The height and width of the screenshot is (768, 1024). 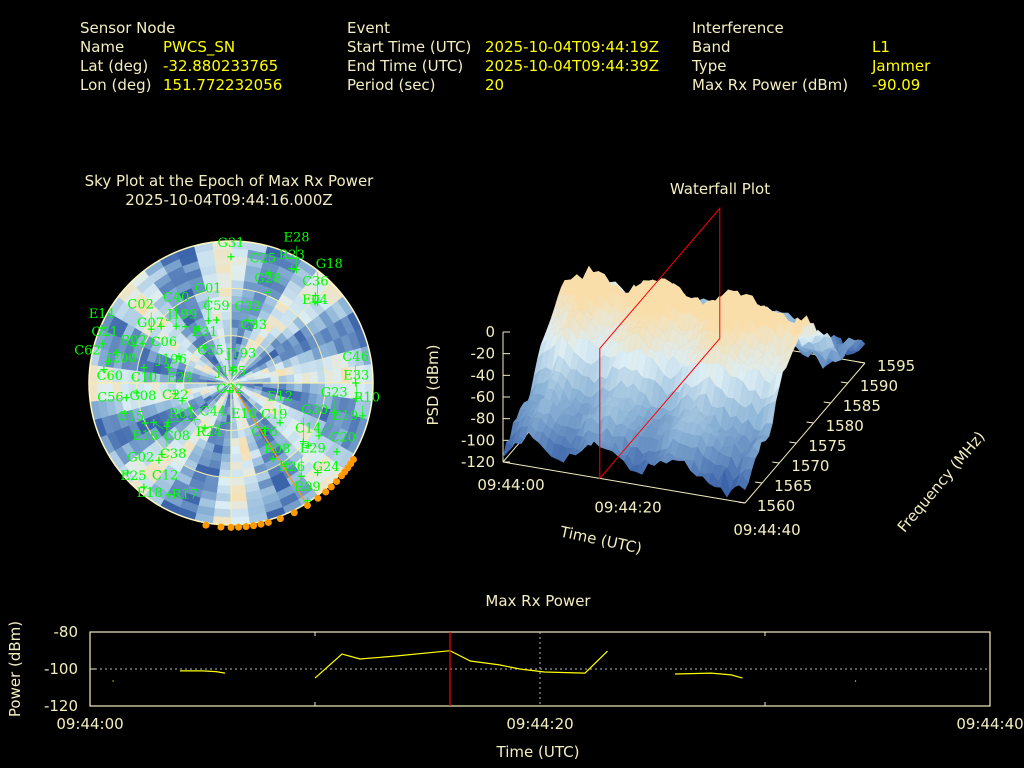 I want to click on satellite-label: R23, so click(x=292, y=255).